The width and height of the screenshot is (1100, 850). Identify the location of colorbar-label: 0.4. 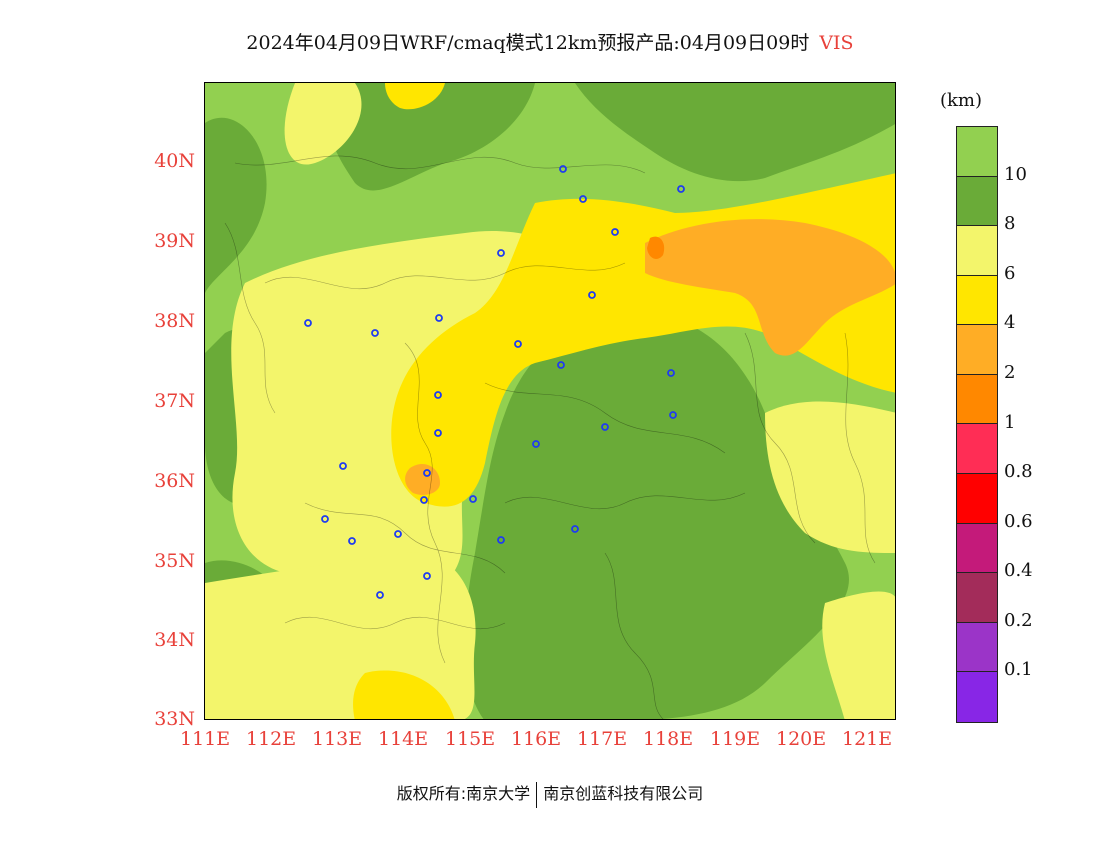
(1018, 571).